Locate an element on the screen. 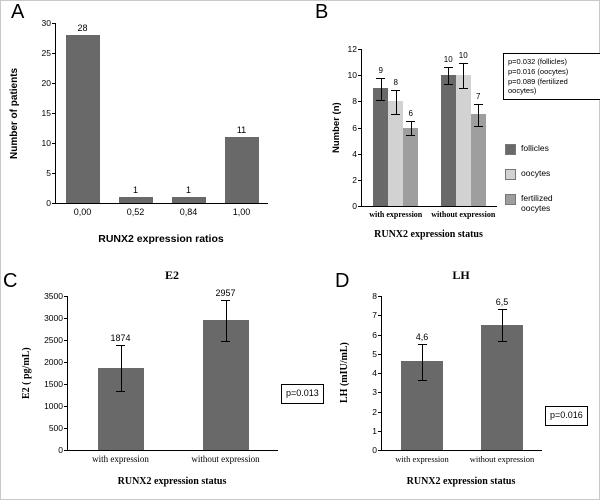 Image resolution: width=600 pixels, height=501 pixels. panel-letter-a: A is located at coordinates (18, 12).